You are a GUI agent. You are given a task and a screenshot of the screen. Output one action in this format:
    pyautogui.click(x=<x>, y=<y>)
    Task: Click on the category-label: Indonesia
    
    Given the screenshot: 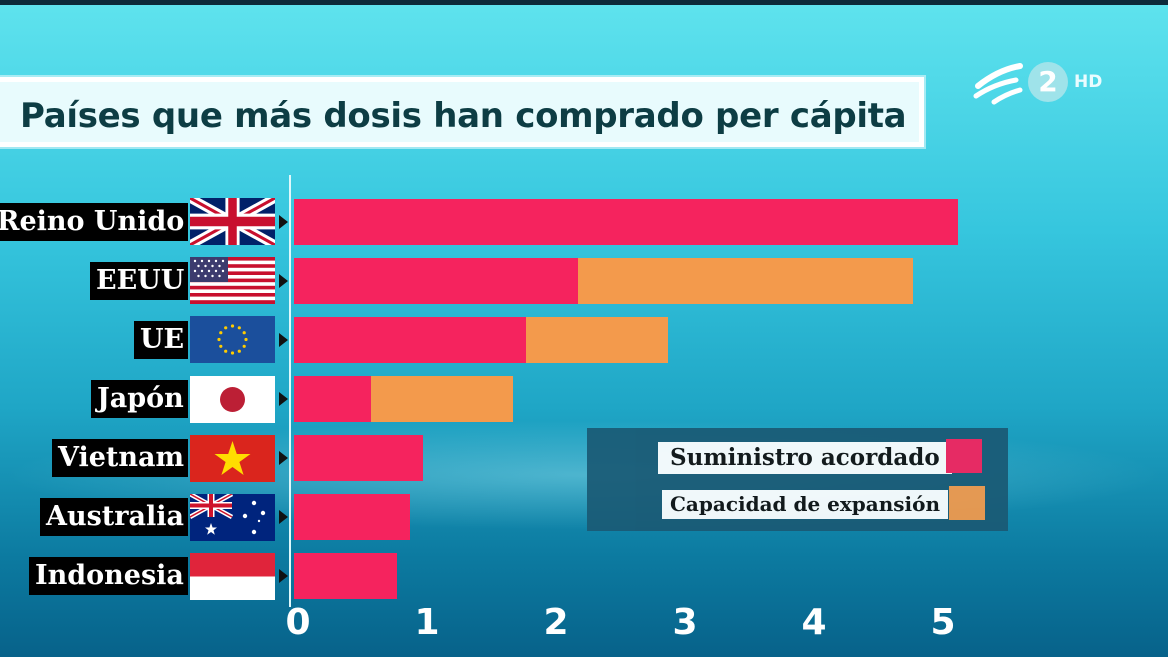 What is the action you would take?
    pyautogui.click(x=108, y=576)
    